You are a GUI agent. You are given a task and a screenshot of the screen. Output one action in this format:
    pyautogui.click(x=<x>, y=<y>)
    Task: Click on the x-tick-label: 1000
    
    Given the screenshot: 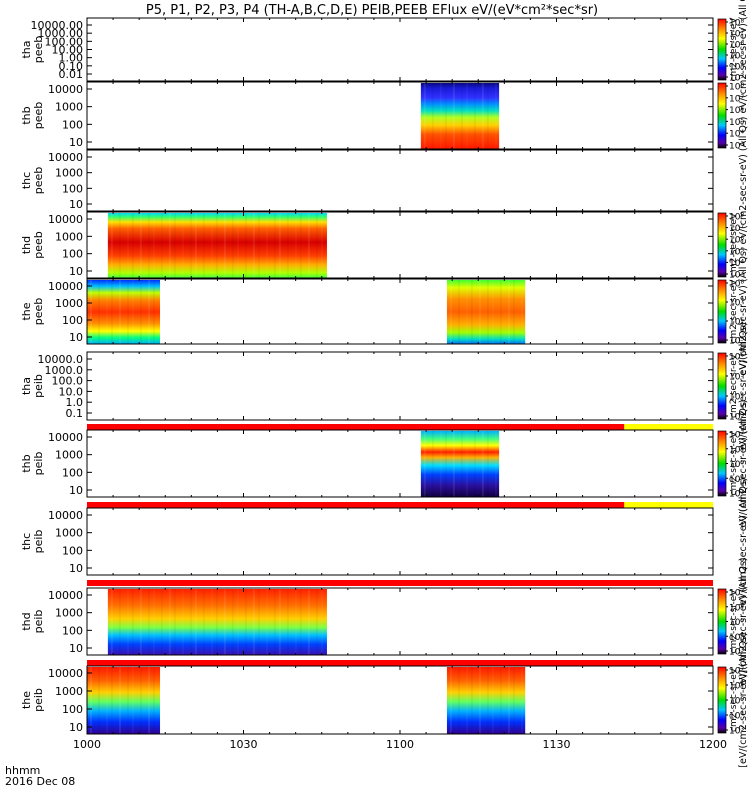 What is the action you would take?
    pyautogui.click(x=87, y=744)
    